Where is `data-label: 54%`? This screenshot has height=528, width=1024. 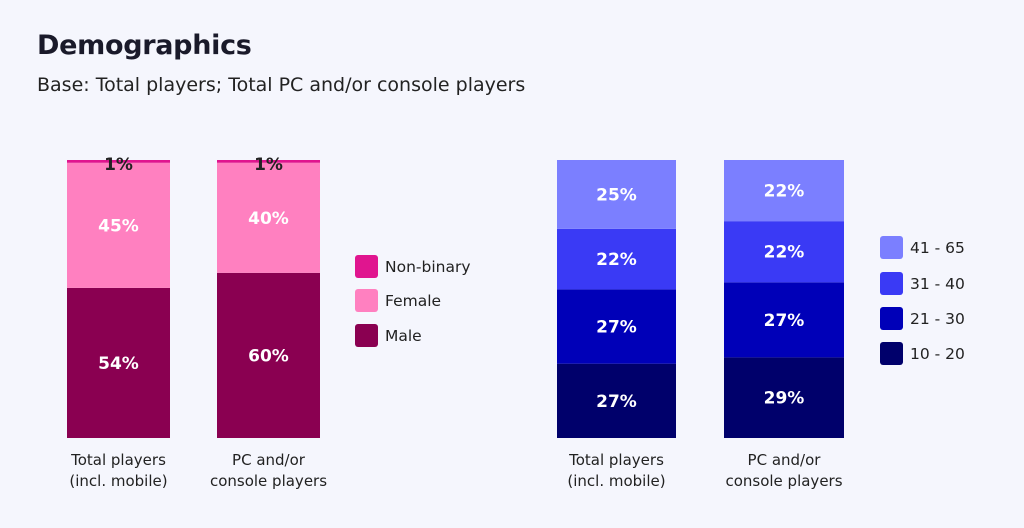
data-label: 54% is located at coordinates (118, 364).